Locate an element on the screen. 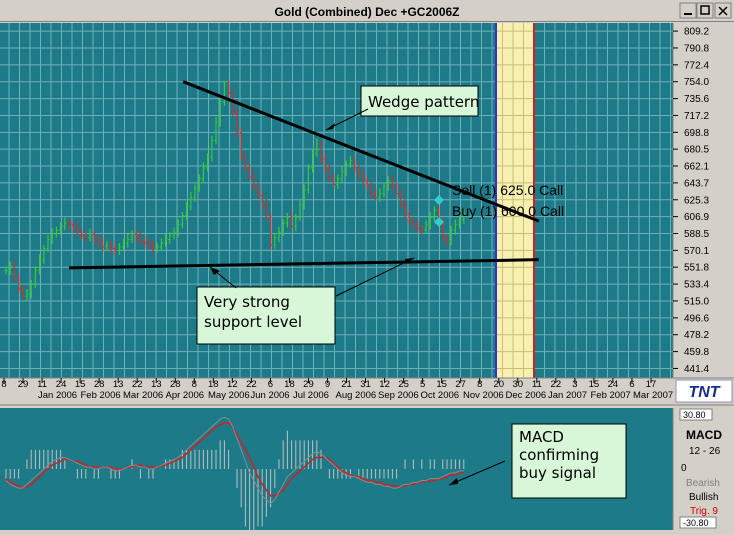 The width and height of the screenshot is (734, 535). svg-text: Sell (1) 625.0 Call is located at coordinates (507, 190).